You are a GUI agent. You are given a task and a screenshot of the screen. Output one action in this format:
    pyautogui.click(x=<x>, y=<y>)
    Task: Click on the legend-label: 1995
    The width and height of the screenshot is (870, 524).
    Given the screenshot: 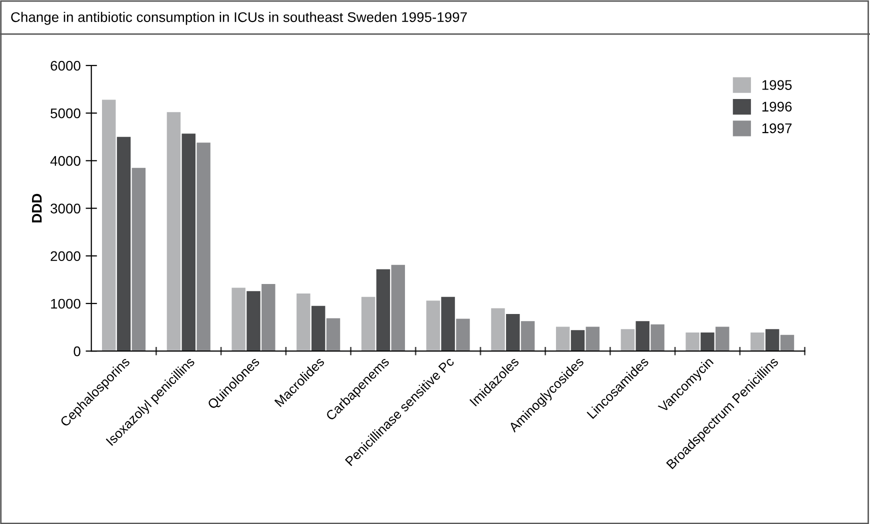 What is the action you would take?
    pyautogui.click(x=777, y=85)
    